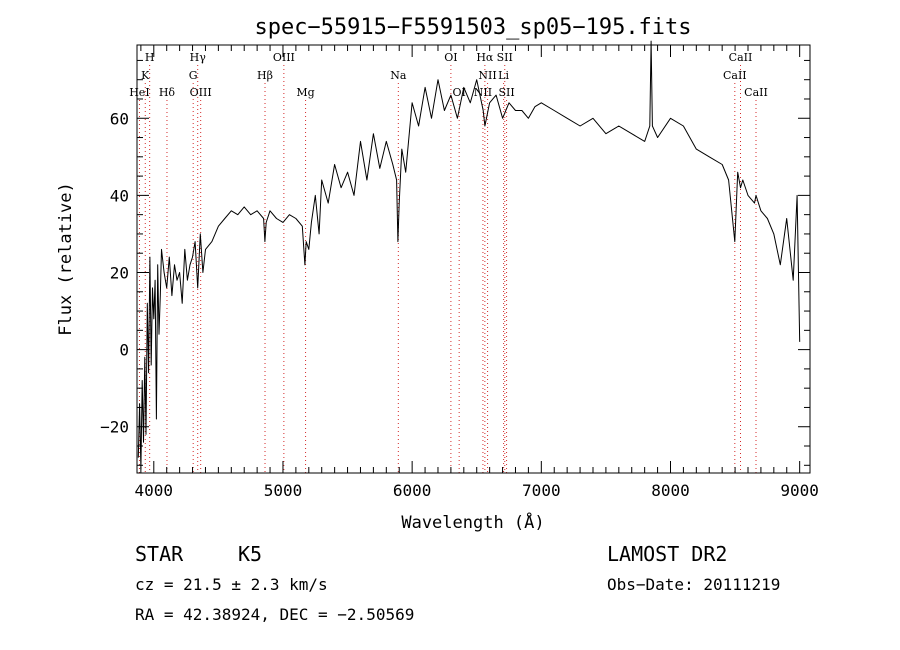 The image size is (900, 650). Describe the element at coordinates (503, 75) in the screenshot. I see `marker-label-16: Li` at that location.